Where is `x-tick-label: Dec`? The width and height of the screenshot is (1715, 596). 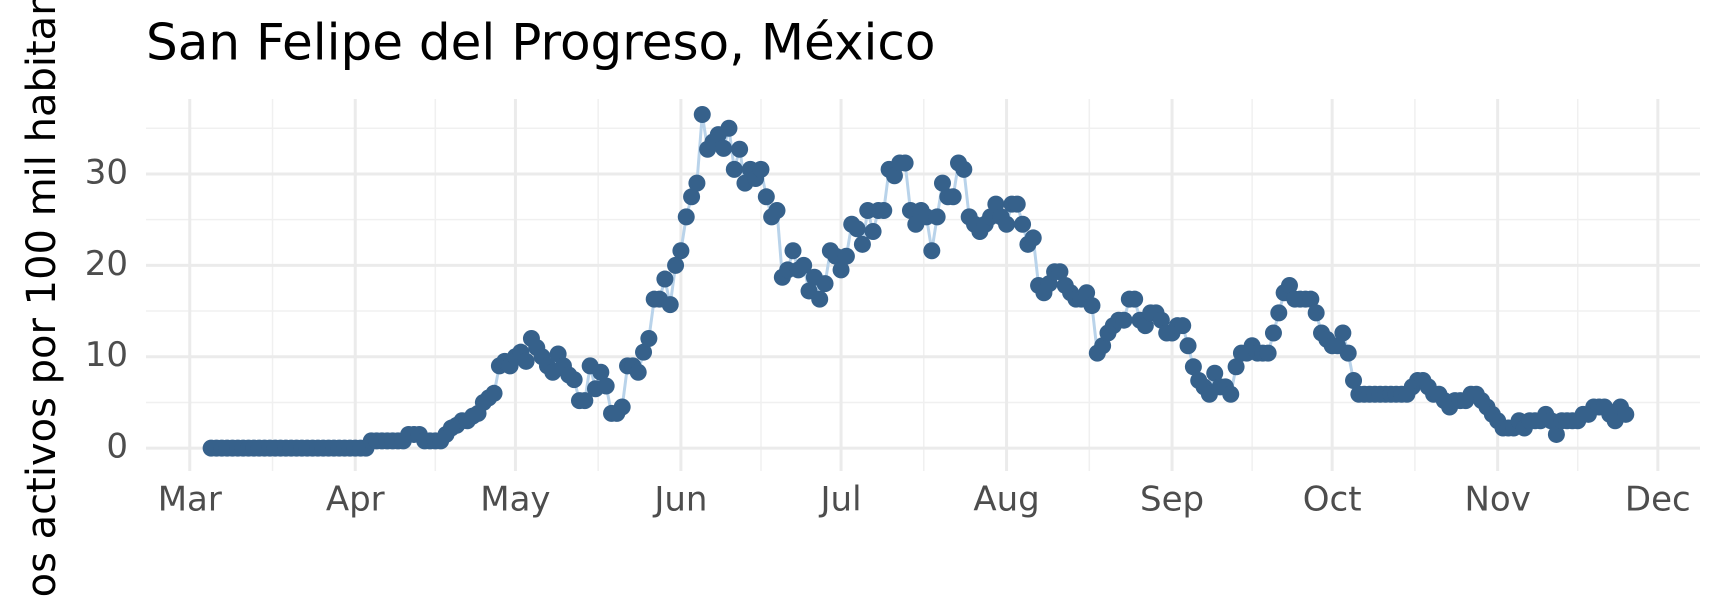
x-tick-label: Dec is located at coordinates (1658, 500).